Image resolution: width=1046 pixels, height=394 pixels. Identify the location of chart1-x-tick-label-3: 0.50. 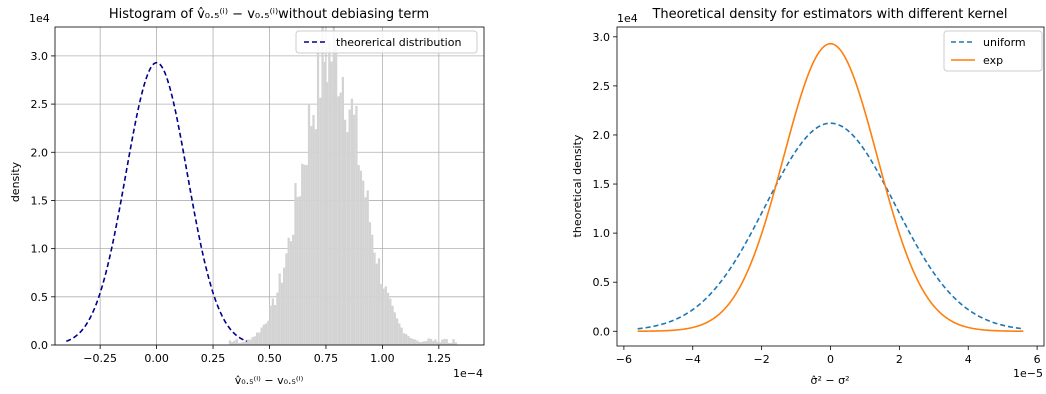
(269, 358).